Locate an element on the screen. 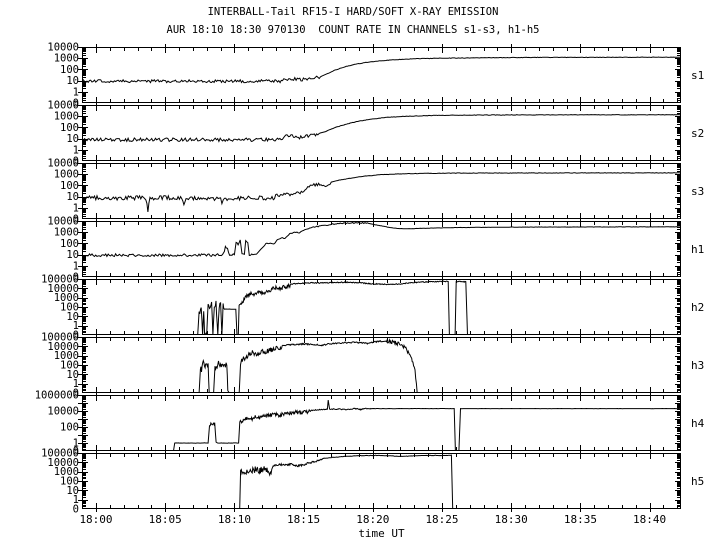  panel-label-h5: h5 is located at coordinates (697, 481).